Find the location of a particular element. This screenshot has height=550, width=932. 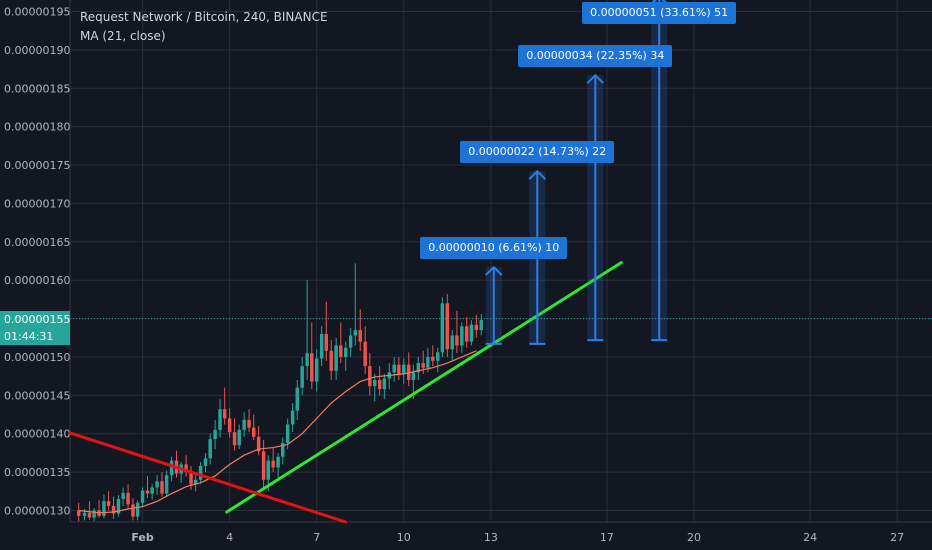

y-tick-label: 0.00000180 is located at coordinates (37, 127).